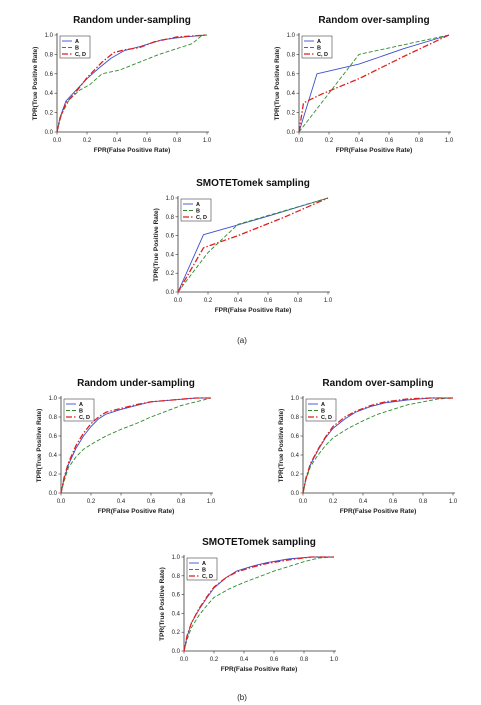  What do you see at coordinates (377, 383) in the screenshot?
I see `chart-title: Random over-sampling` at bounding box center [377, 383].